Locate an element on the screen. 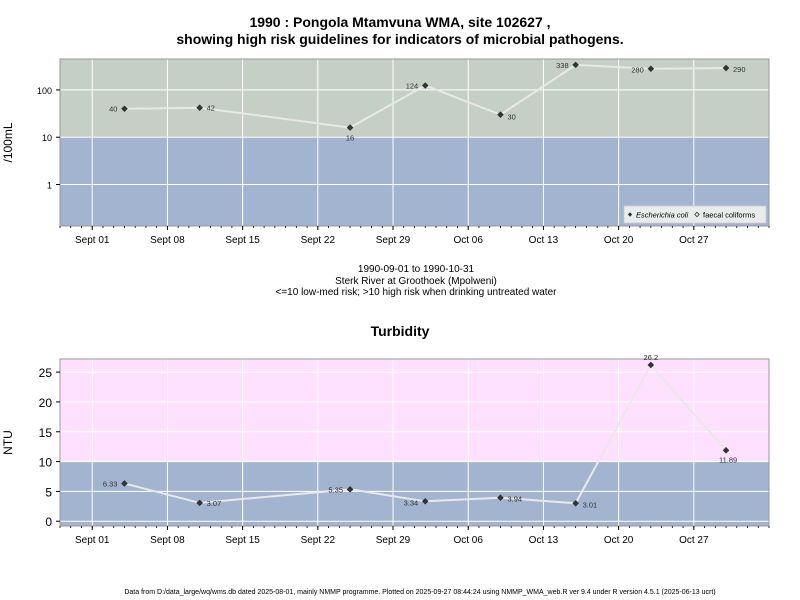 Image resolution: width=800 pixels, height=600 pixels. y-tick-label: 100 is located at coordinates (44, 91).